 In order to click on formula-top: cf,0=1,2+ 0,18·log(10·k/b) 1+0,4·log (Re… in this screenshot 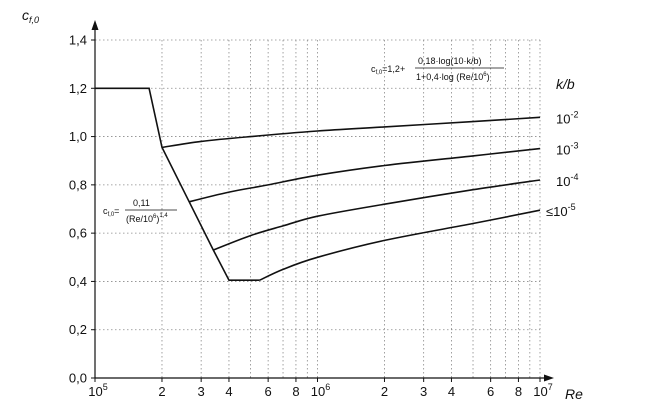, I will do `click(437, 69)`.